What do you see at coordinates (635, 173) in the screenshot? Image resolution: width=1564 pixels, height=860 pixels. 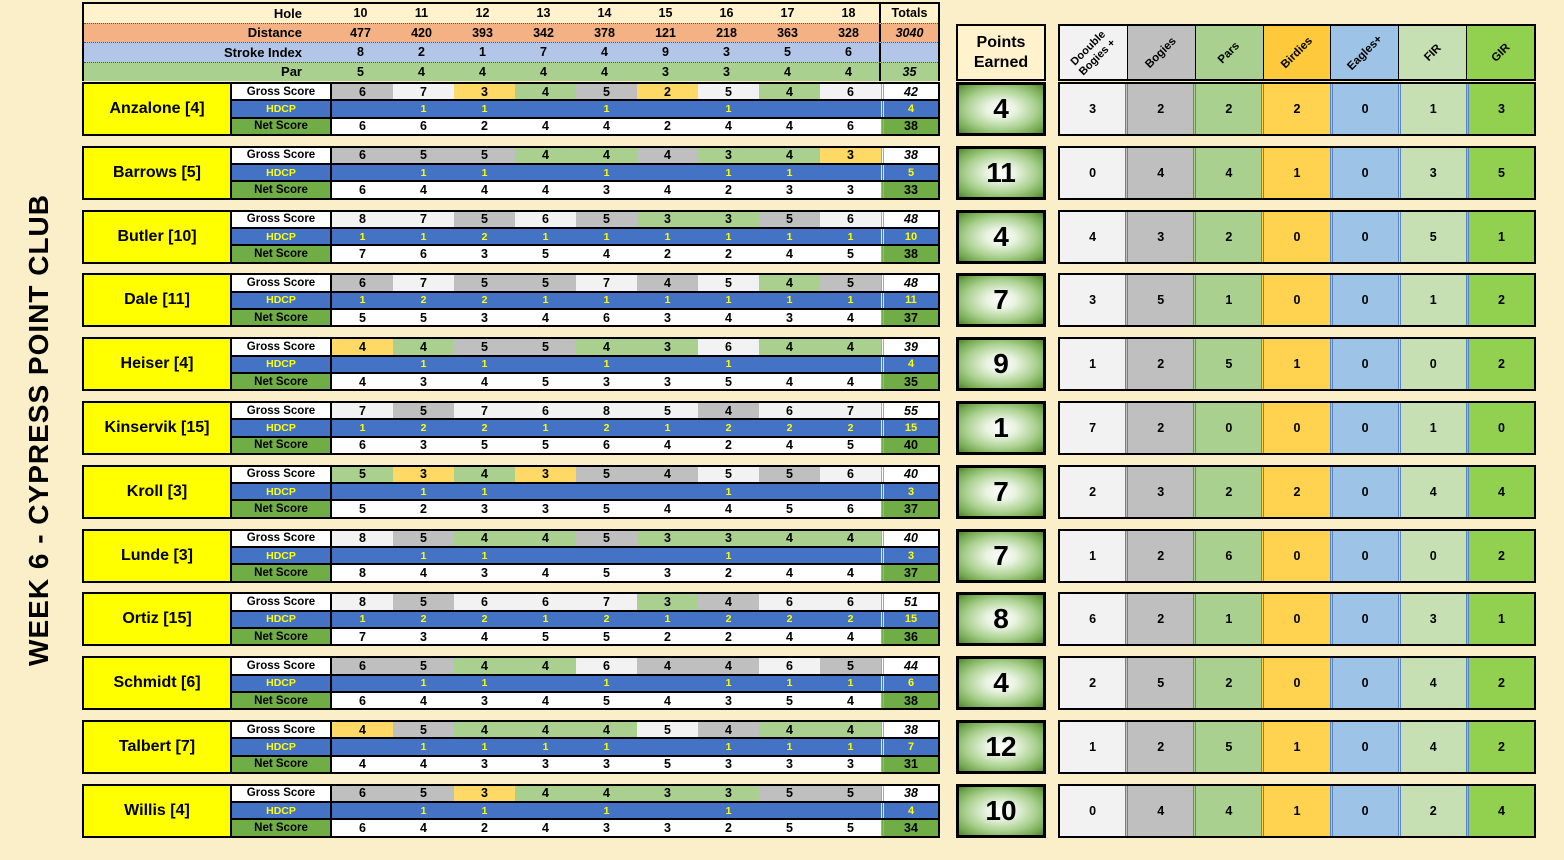 I see `hdcp-row: 1 1 1 1 1 5` at bounding box center [635, 173].